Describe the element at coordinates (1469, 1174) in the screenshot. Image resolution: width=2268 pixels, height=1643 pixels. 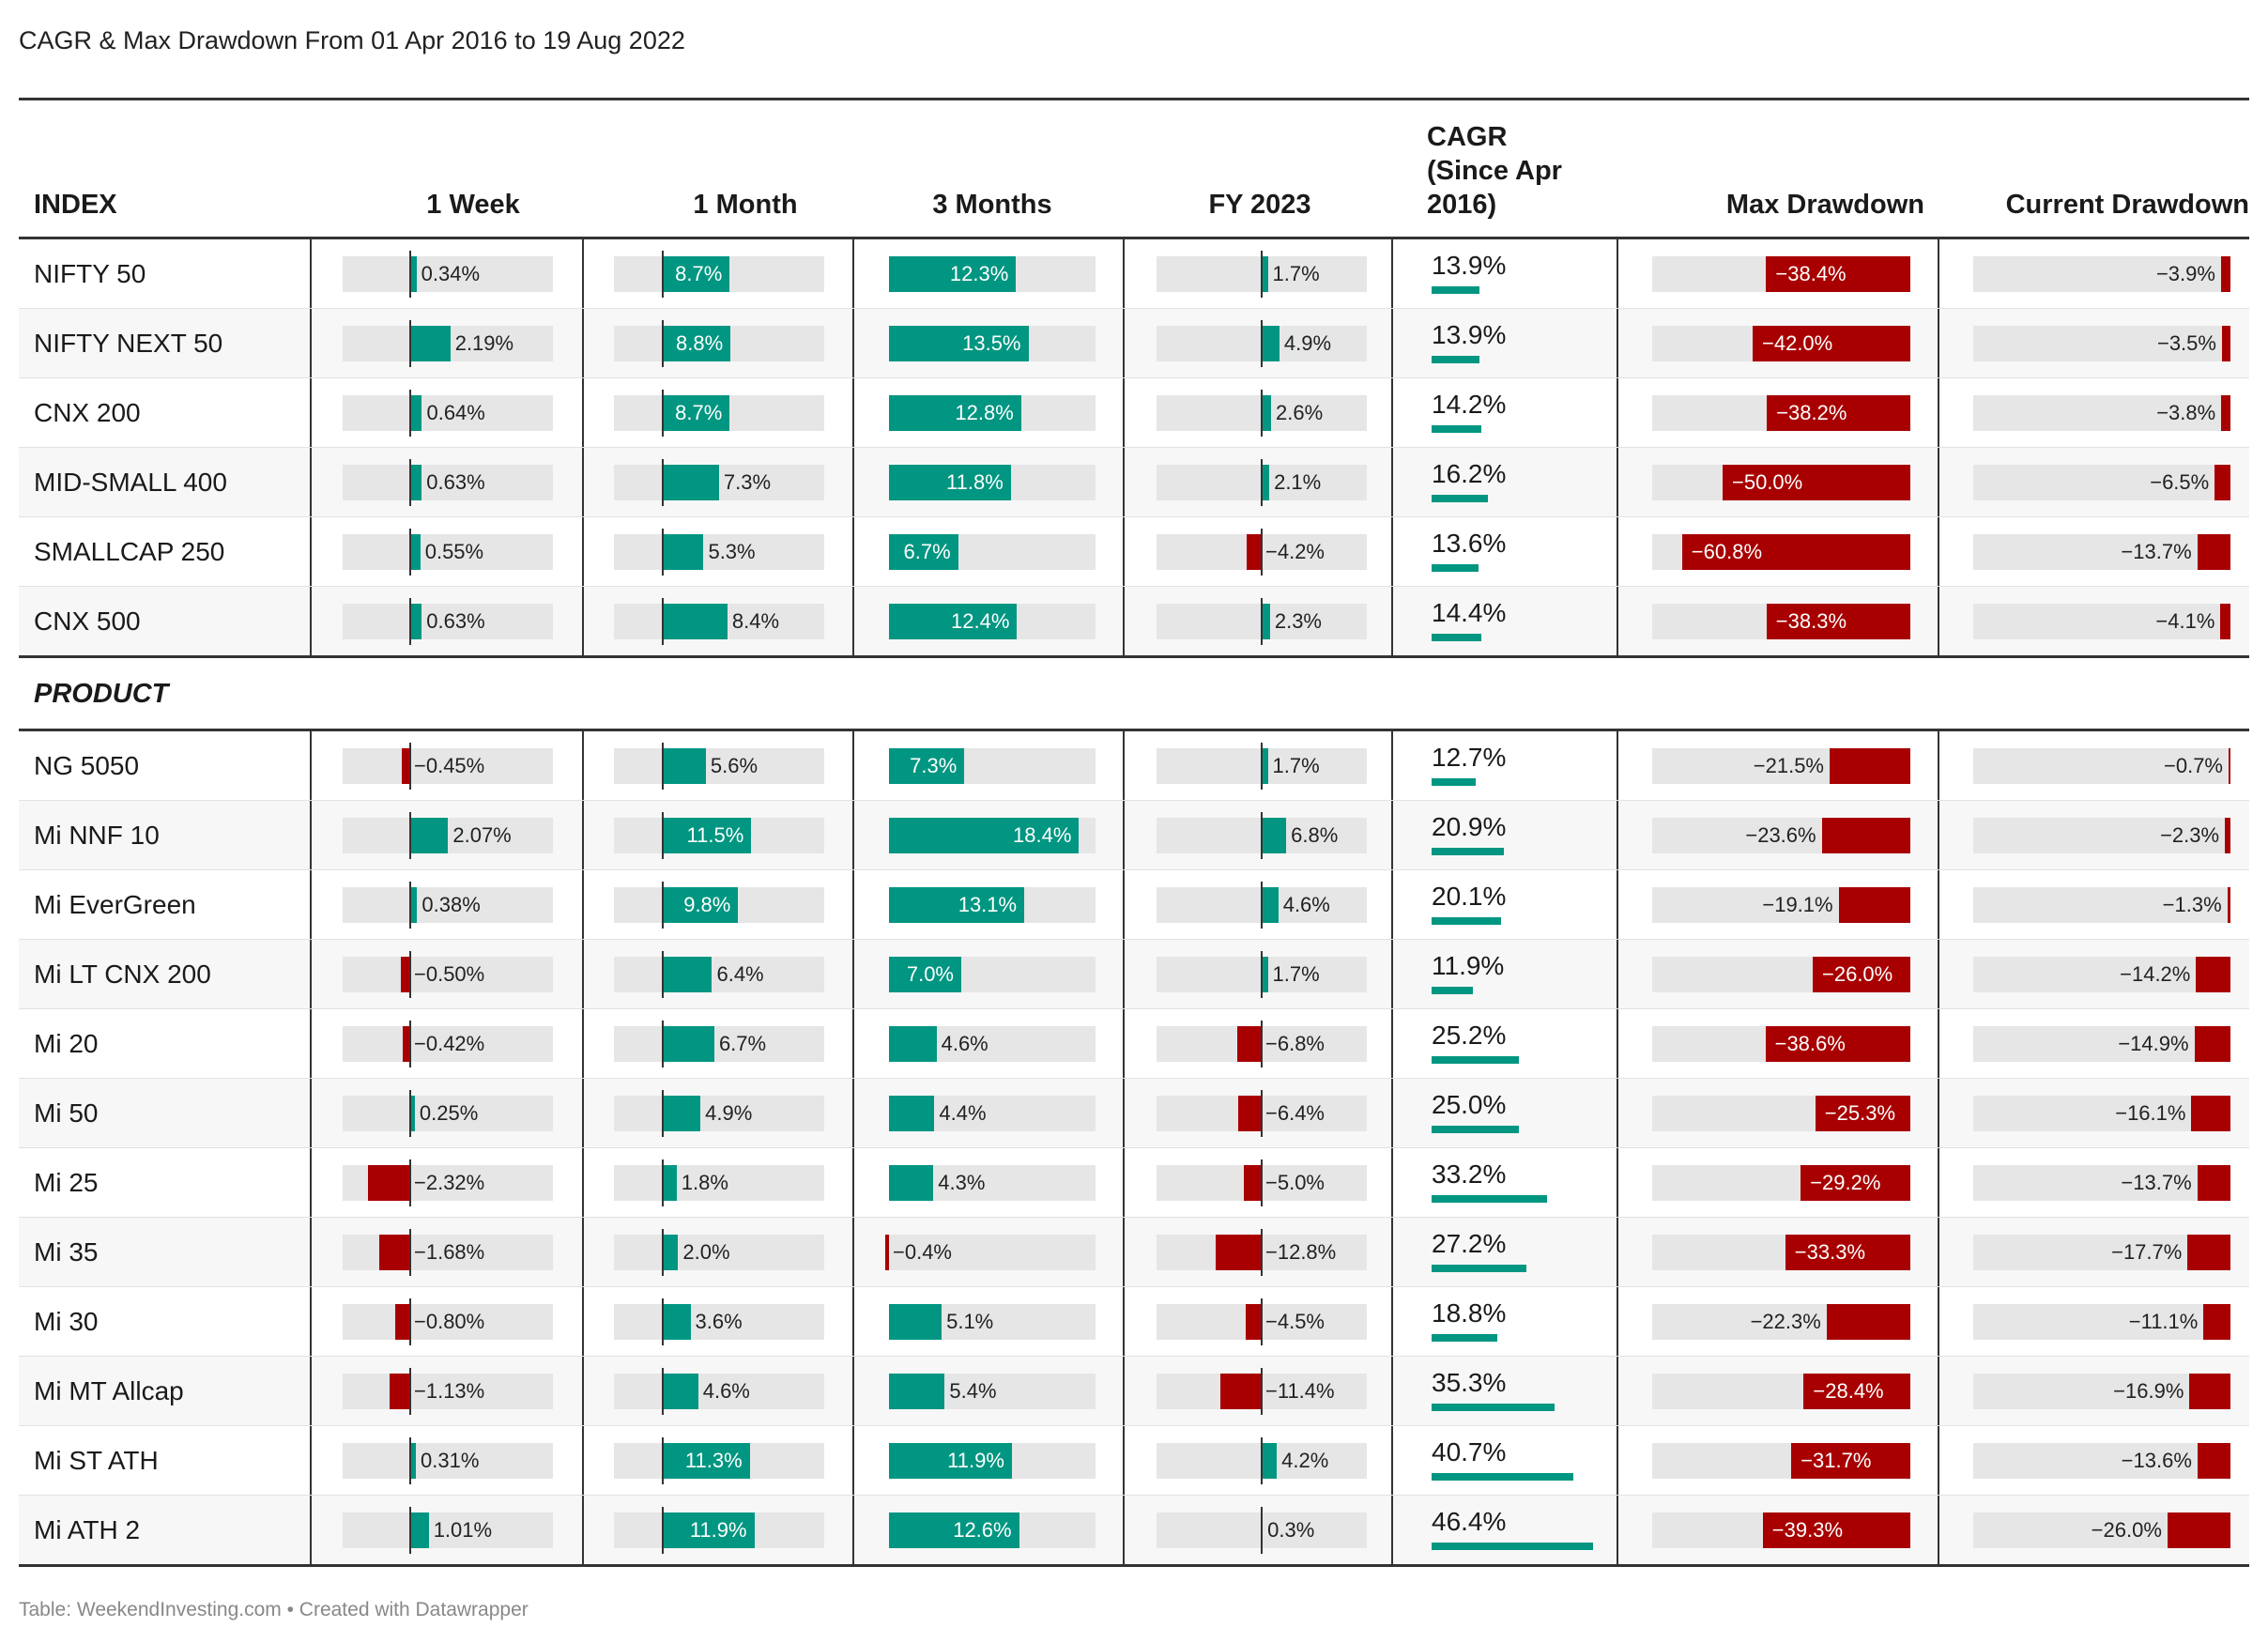
I see `cagr-value: 33.2%` at that location.